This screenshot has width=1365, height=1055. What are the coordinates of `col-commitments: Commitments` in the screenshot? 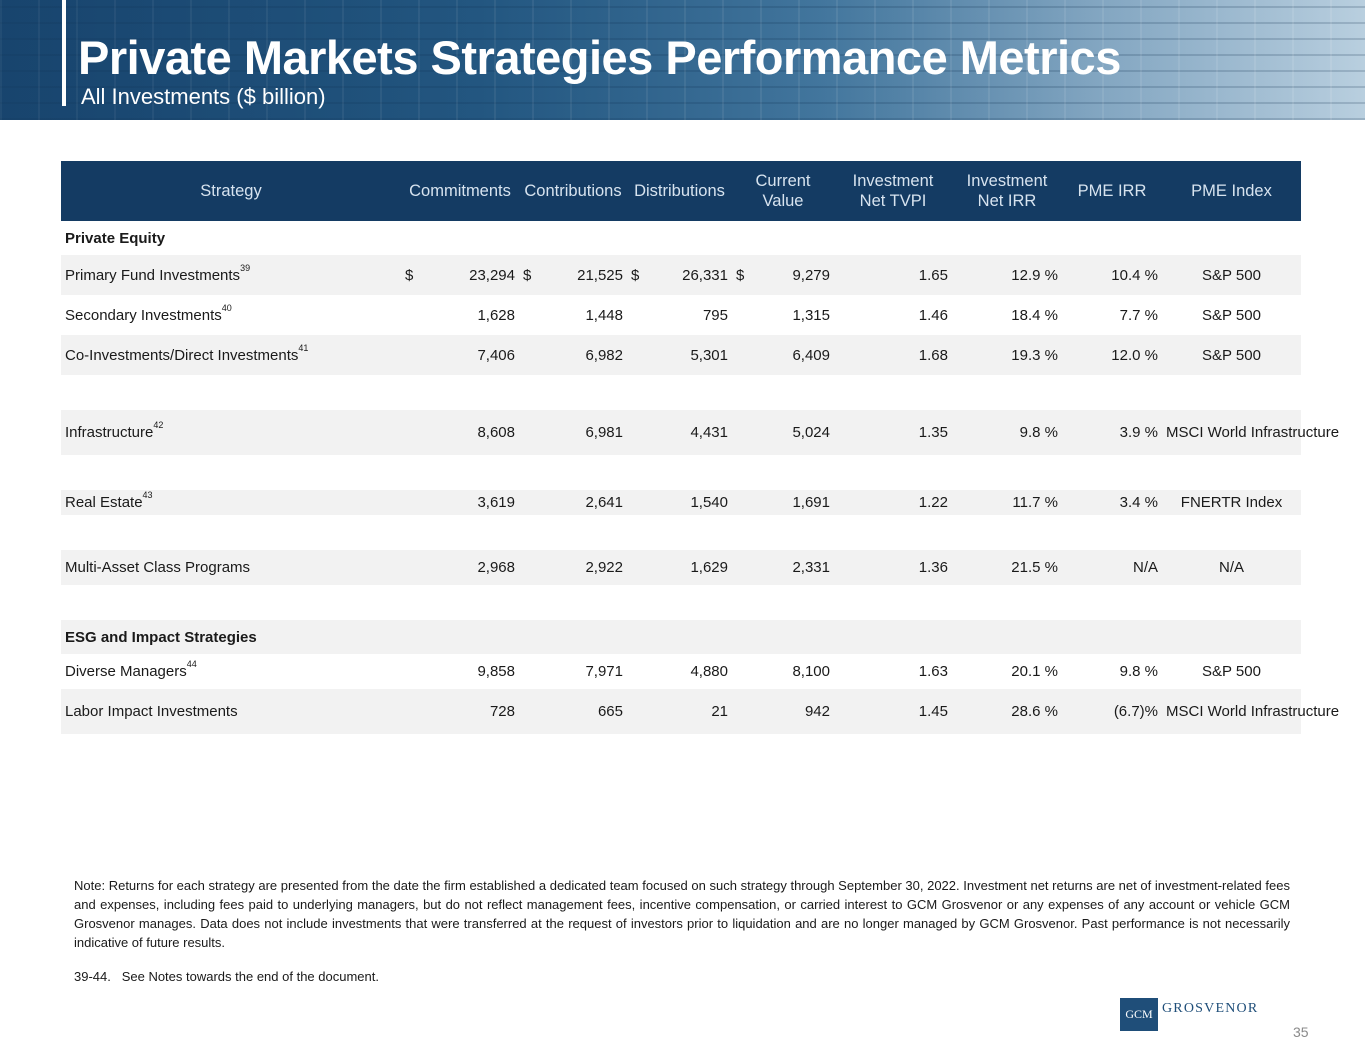 It's located at (460, 191).